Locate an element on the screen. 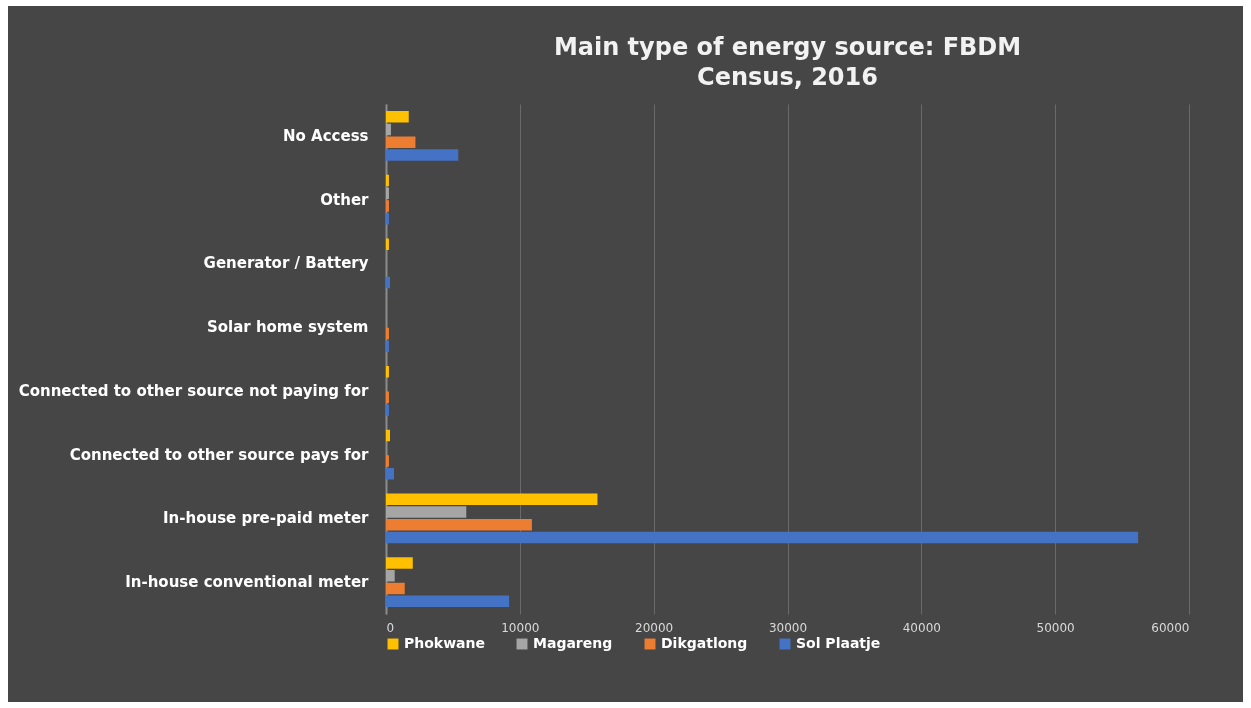 The width and height of the screenshot is (1251, 708). y-tick-label: In-house pre-paid meter is located at coordinates (266, 518).